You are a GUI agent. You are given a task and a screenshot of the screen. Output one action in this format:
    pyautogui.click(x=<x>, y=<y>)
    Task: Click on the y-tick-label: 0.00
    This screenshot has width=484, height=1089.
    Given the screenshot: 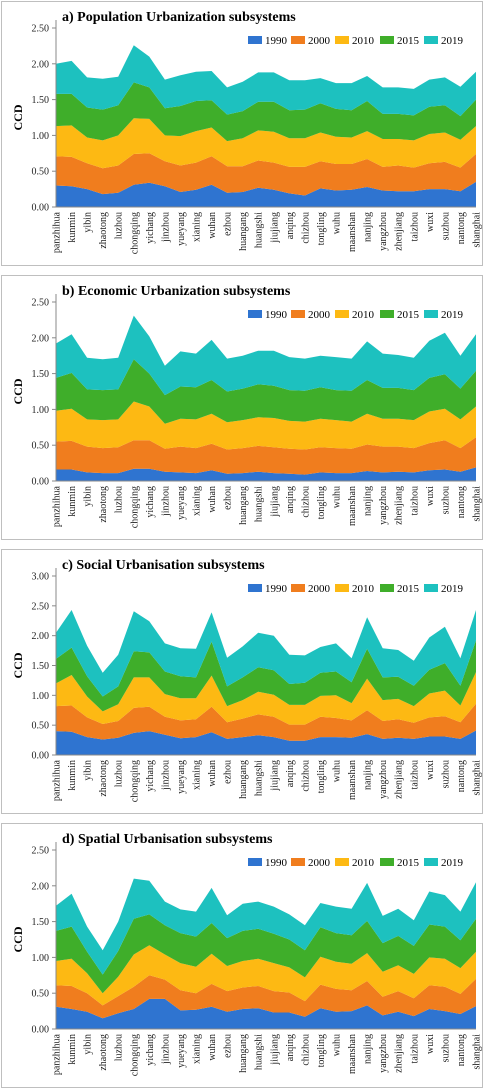 What is the action you would take?
    pyautogui.click(x=41, y=208)
    